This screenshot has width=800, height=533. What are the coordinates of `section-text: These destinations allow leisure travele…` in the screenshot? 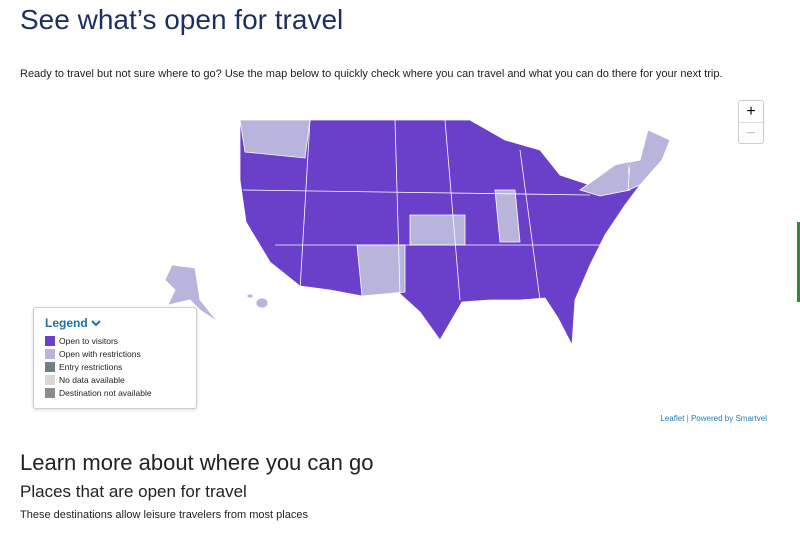 It's located at (164, 515).